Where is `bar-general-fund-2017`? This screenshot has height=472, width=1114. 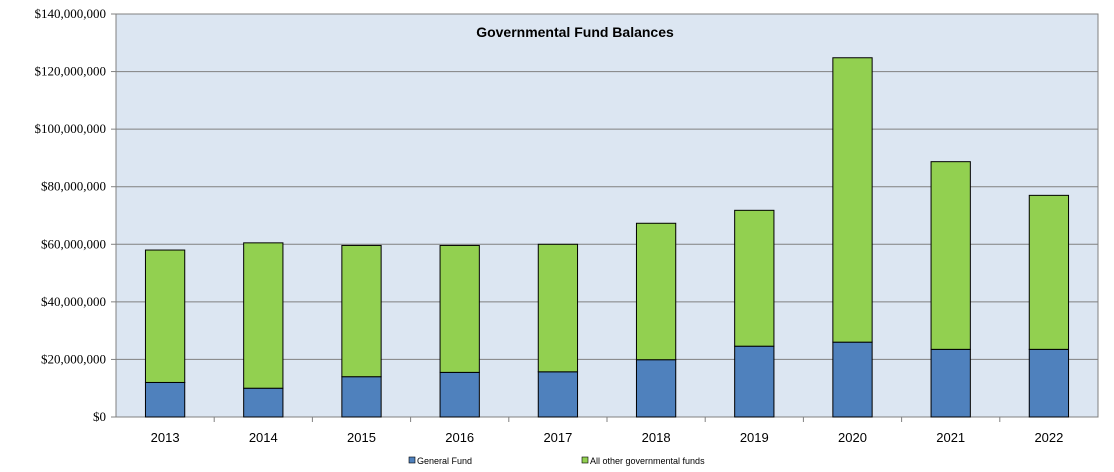
bar-general-fund-2017 is located at coordinates (558, 394).